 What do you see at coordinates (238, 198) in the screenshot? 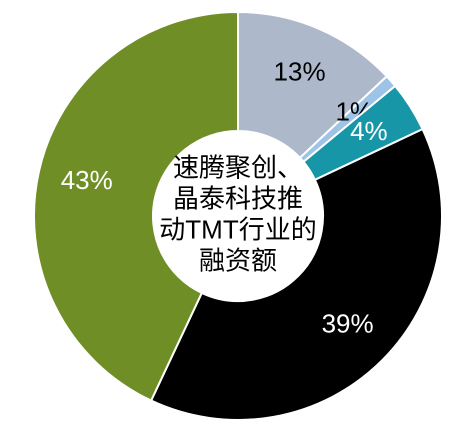
I see `center-title: 晶泰科技推` at bounding box center [238, 198].